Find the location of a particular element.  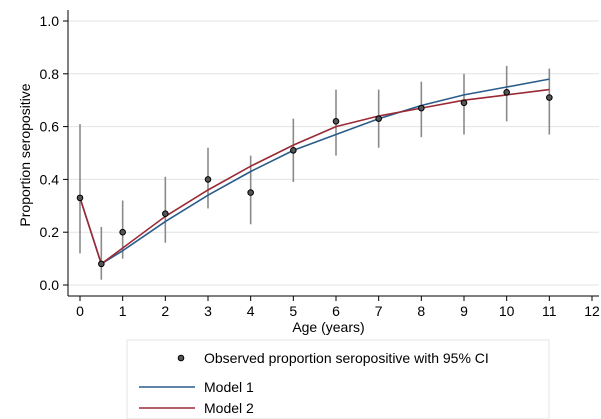

x-tick-label: 0 is located at coordinates (80, 311).